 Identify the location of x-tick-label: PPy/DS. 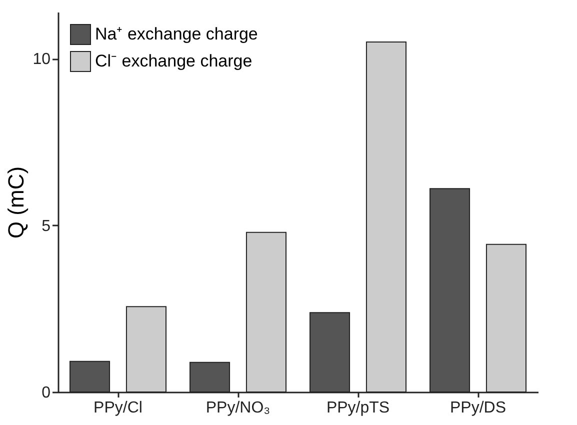
(478, 408).